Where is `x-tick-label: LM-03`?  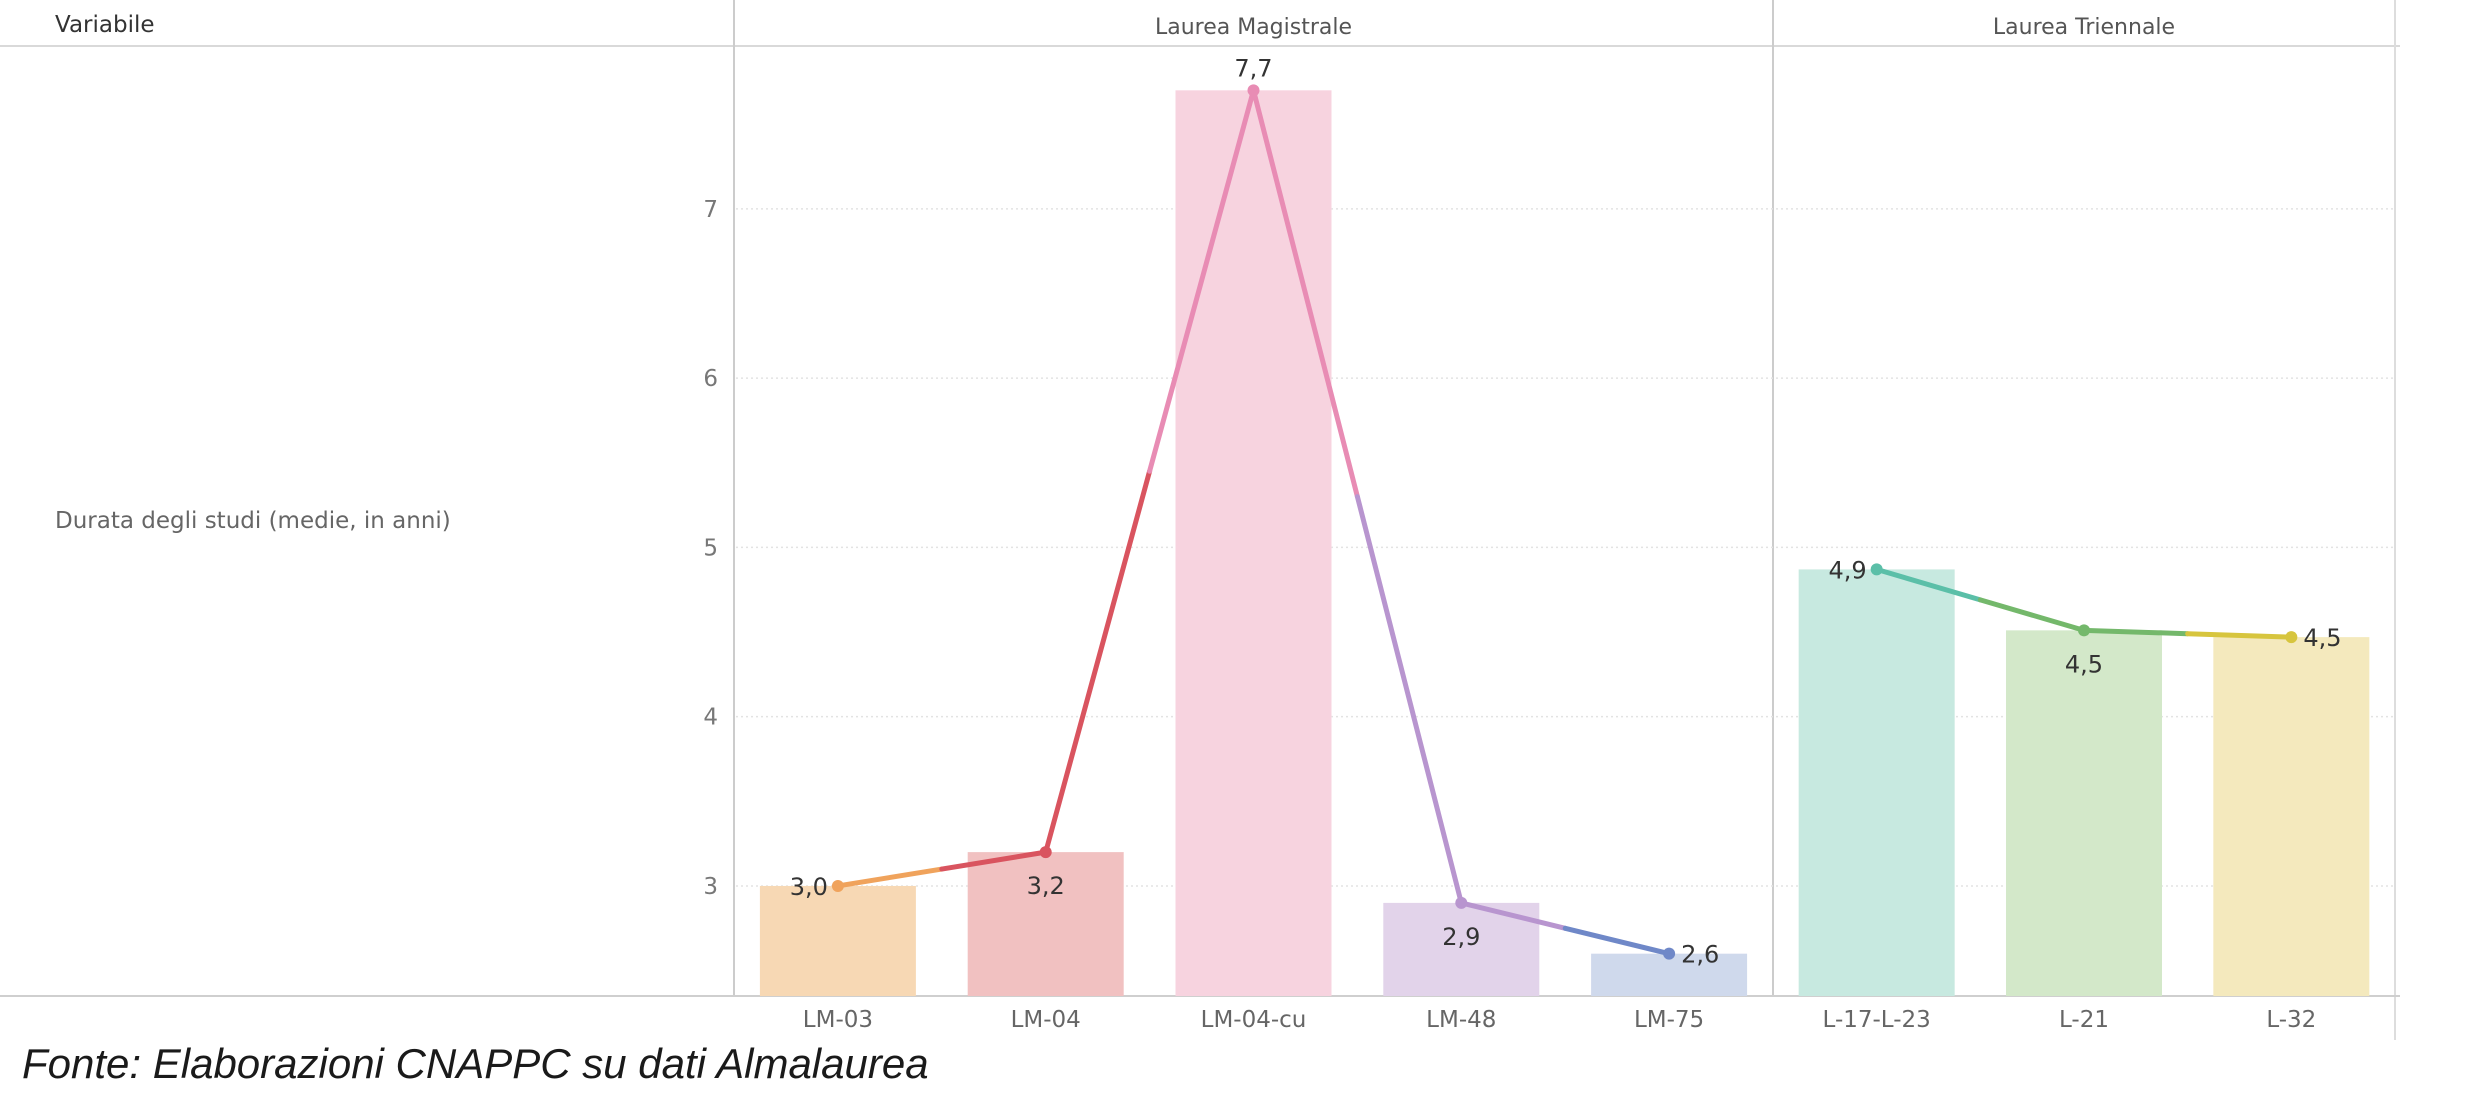
x-tick-label: LM-03 is located at coordinates (838, 1020).